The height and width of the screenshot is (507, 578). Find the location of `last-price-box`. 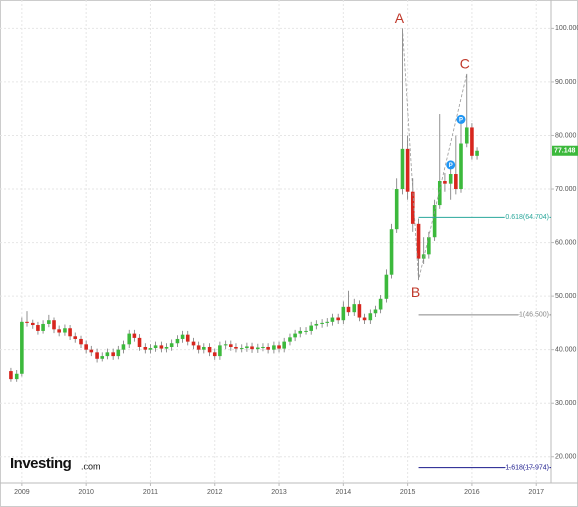

last-price-box is located at coordinates (565, 150).